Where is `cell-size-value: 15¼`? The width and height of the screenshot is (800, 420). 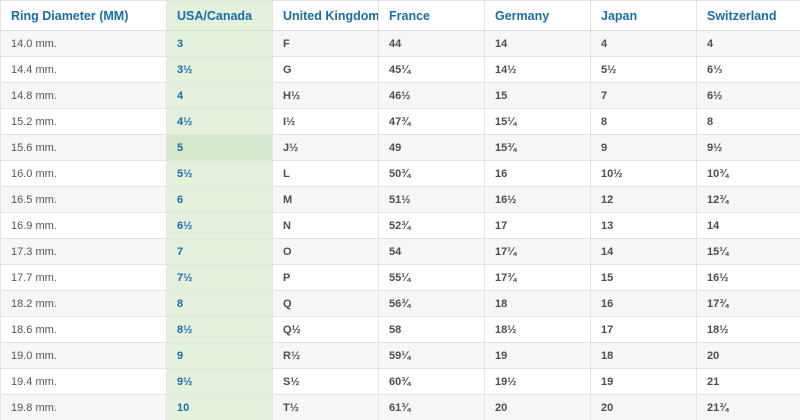
cell-size-value: 15¼ is located at coordinates (537, 121).